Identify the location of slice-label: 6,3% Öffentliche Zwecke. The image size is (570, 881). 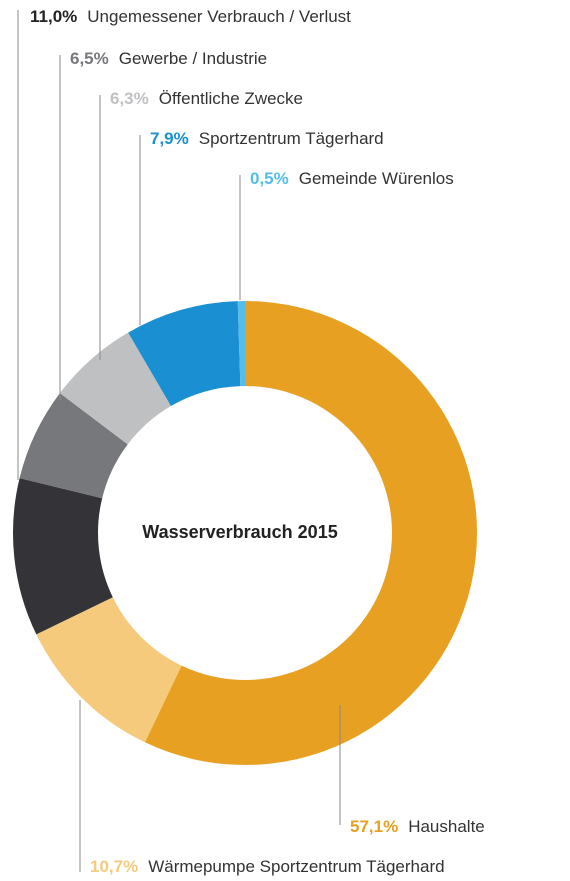
(206, 98).